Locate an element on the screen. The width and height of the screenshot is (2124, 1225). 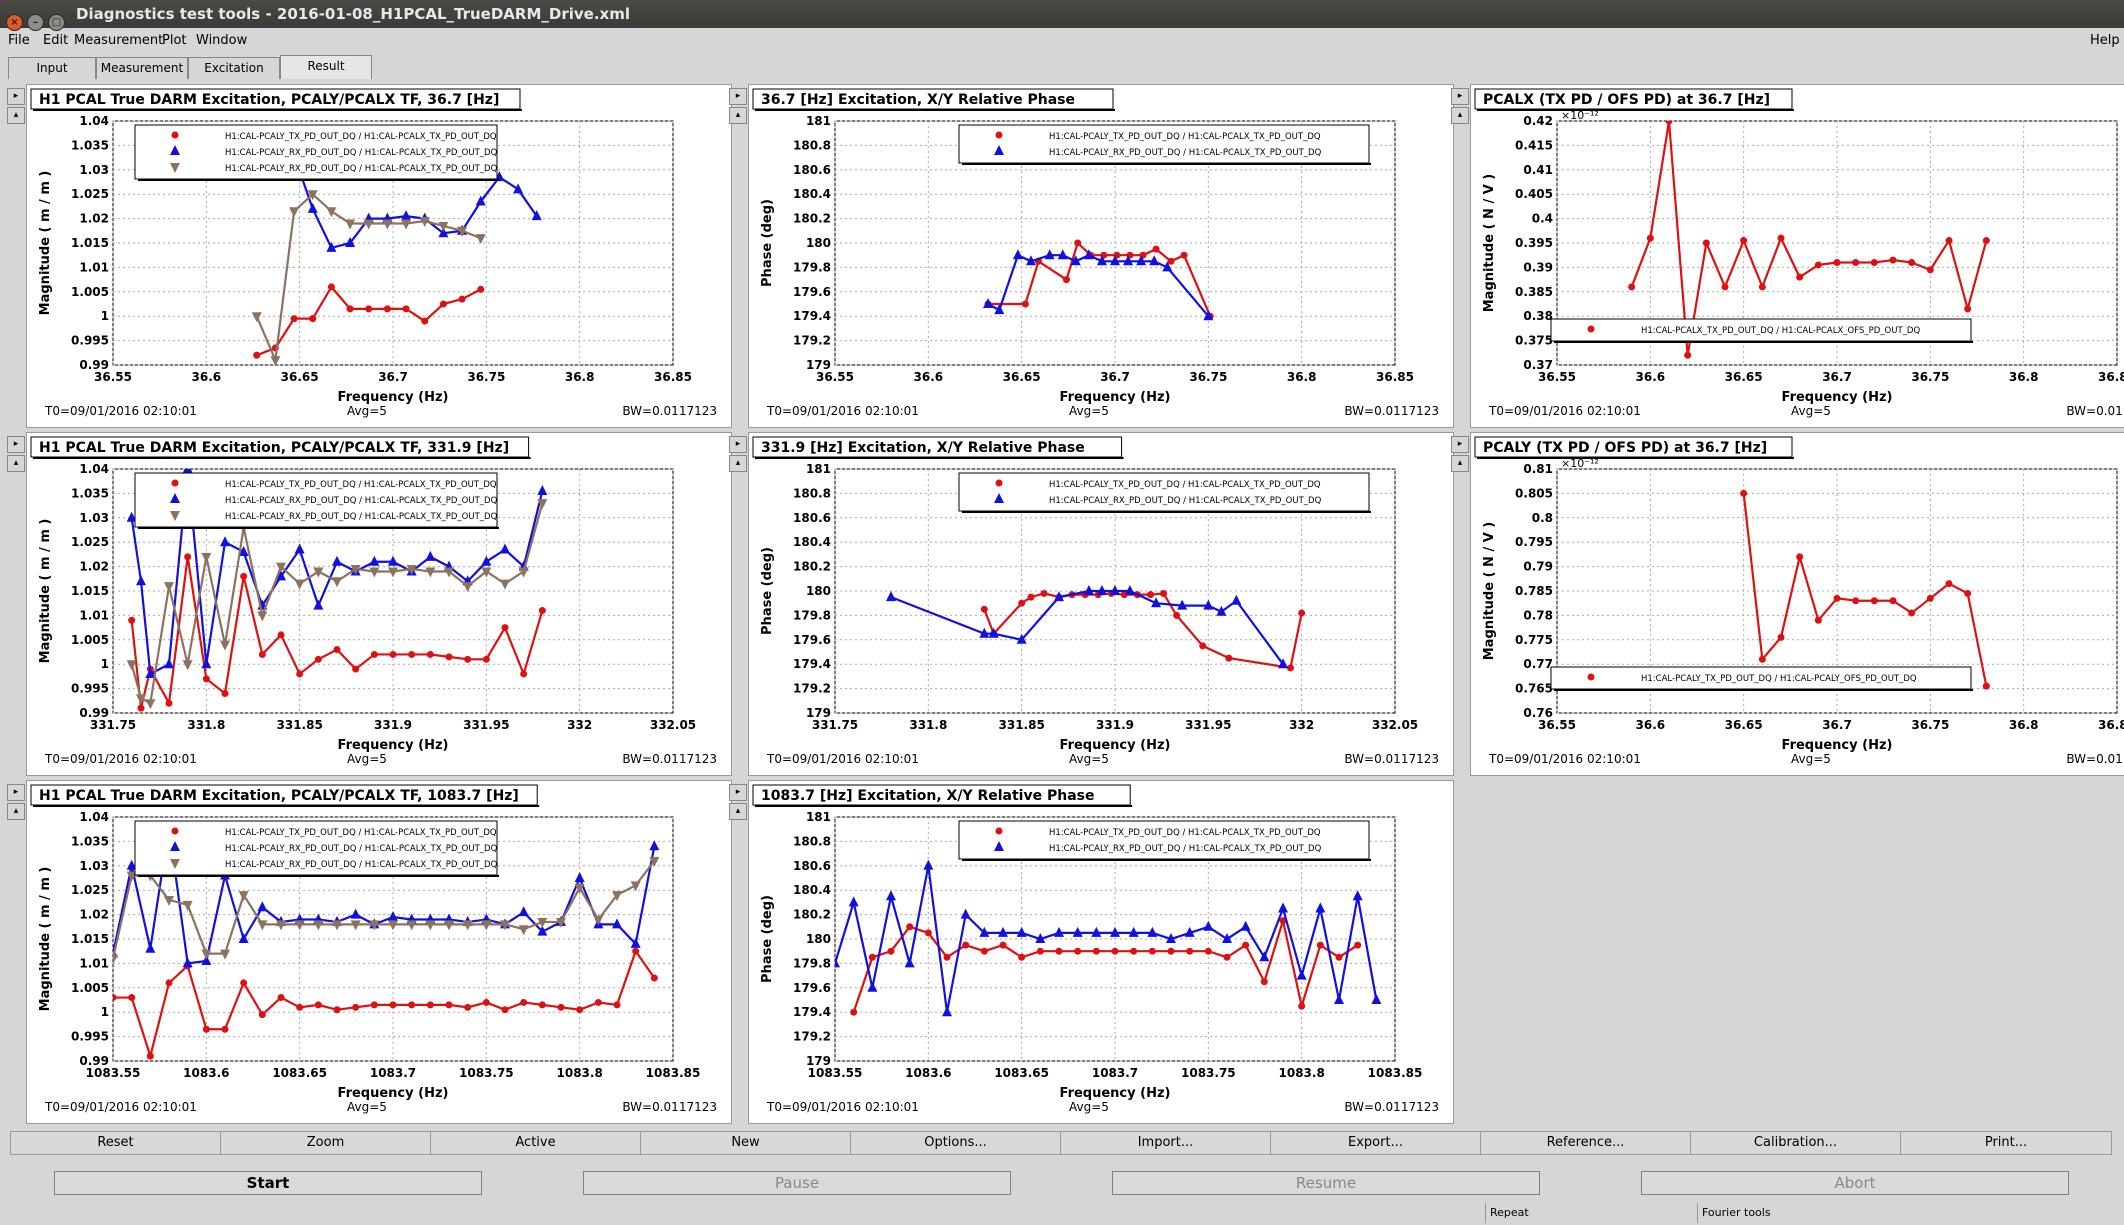
tab-measurement: Measurement is located at coordinates (142, 68).